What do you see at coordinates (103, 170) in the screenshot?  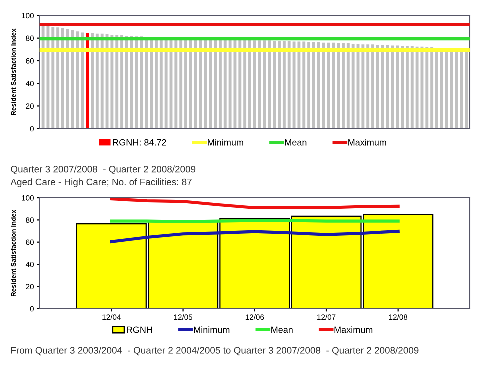 I see `text: Quarter 3 2007/2008 - Quarter 2 2008/2009` at bounding box center [103, 170].